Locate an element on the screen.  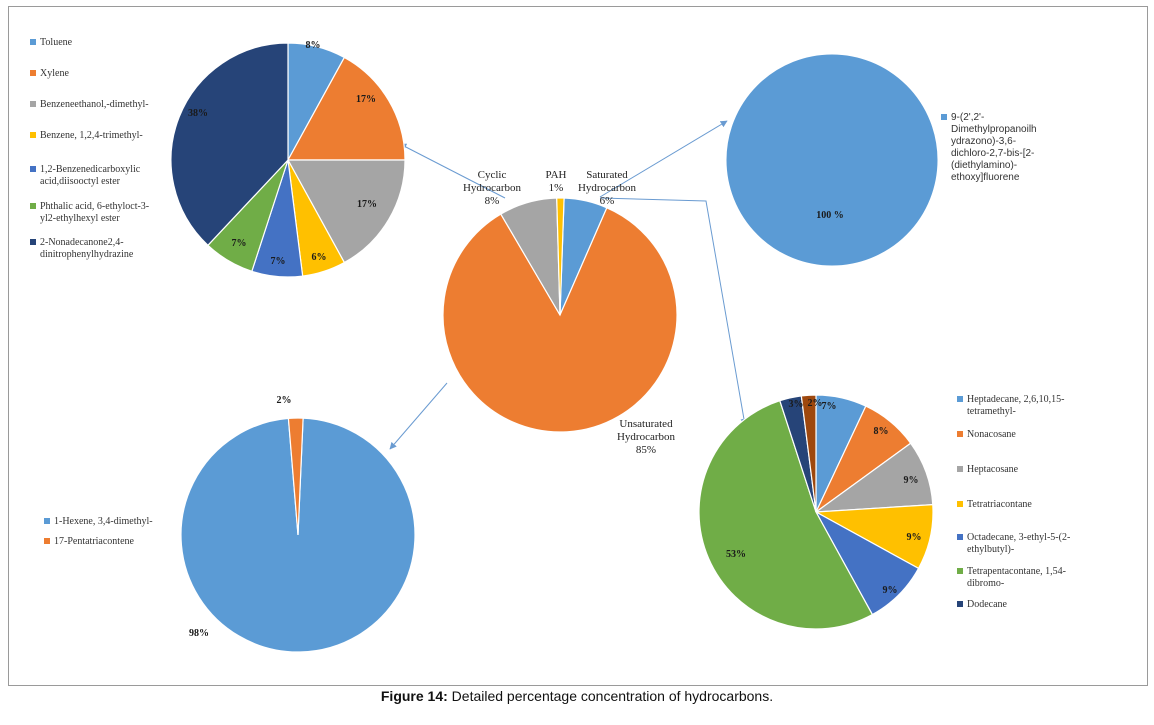
saturated-pie-chart is located at coordinates (816, 512).